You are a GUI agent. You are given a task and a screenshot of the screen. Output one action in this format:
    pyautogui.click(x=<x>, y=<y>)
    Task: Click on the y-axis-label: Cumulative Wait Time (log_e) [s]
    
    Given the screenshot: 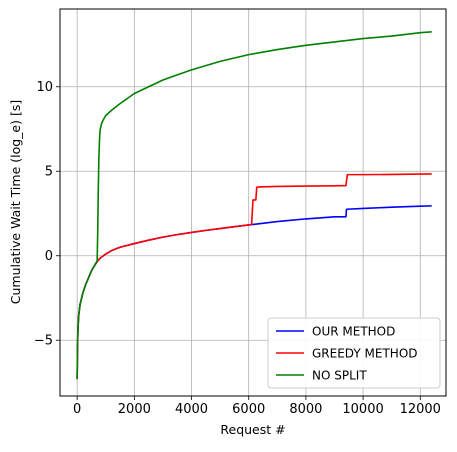 What is the action you would take?
    pyautogui.click(x=15, y=202)
    